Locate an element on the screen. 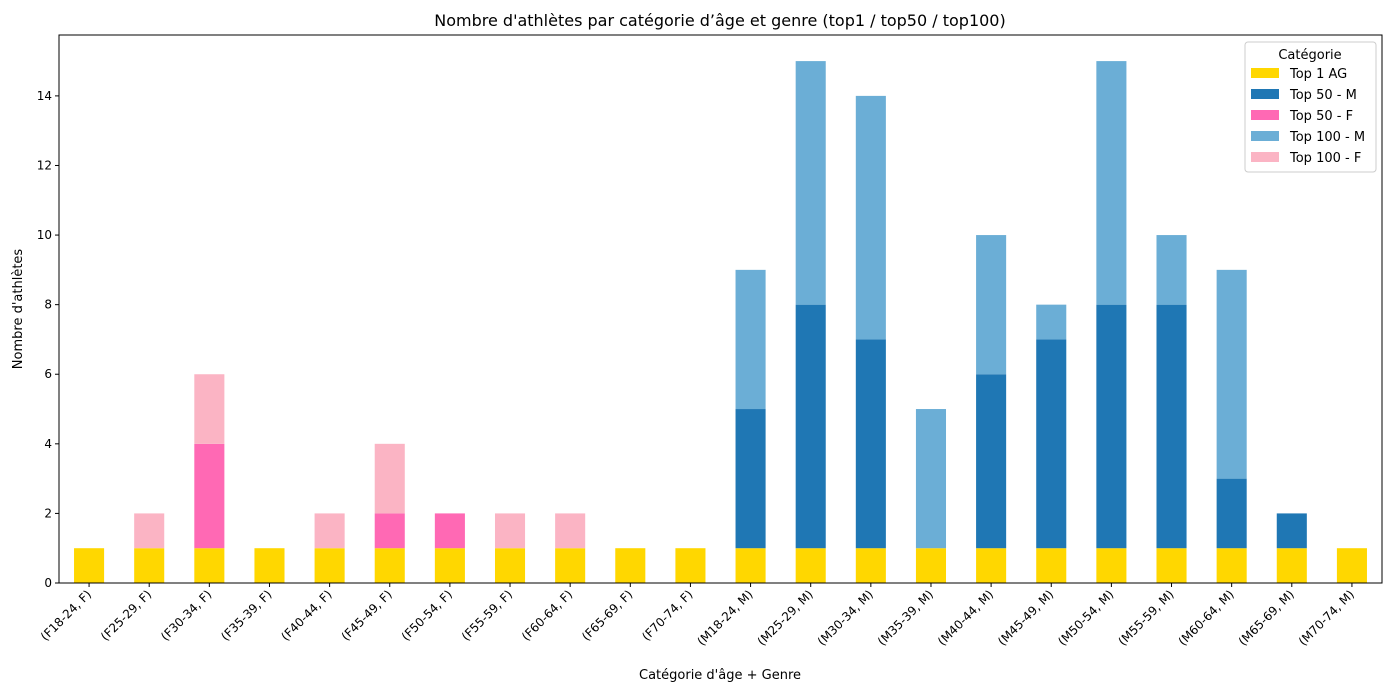 This screenshot has height=697, width=1390. x-tick-label: (F40-44, F) is located at coordinates (306, 615).